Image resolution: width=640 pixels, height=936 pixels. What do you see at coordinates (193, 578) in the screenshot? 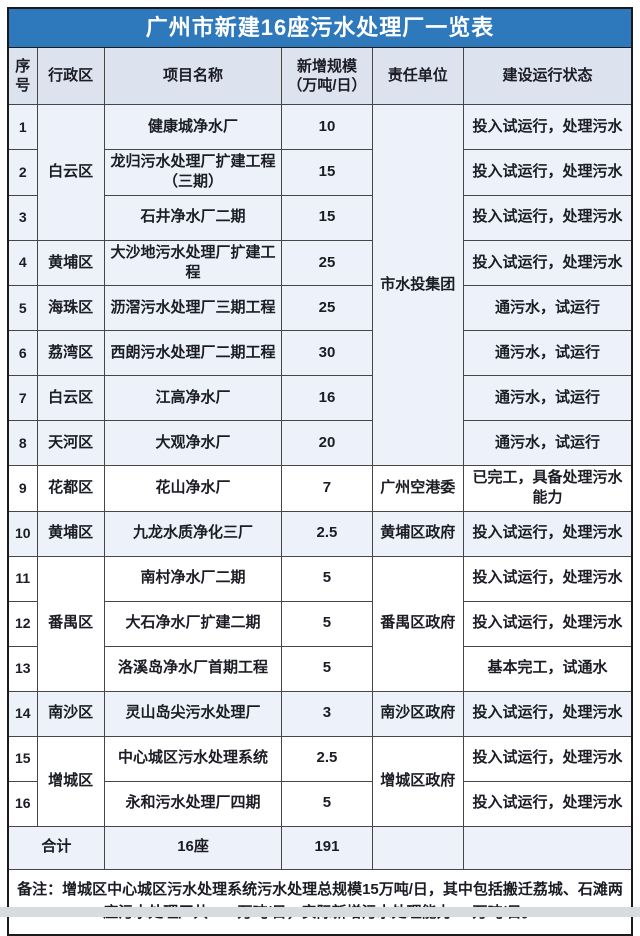
I see `cell-project: 南村净水厂二期` at bounding box center [193, 578].